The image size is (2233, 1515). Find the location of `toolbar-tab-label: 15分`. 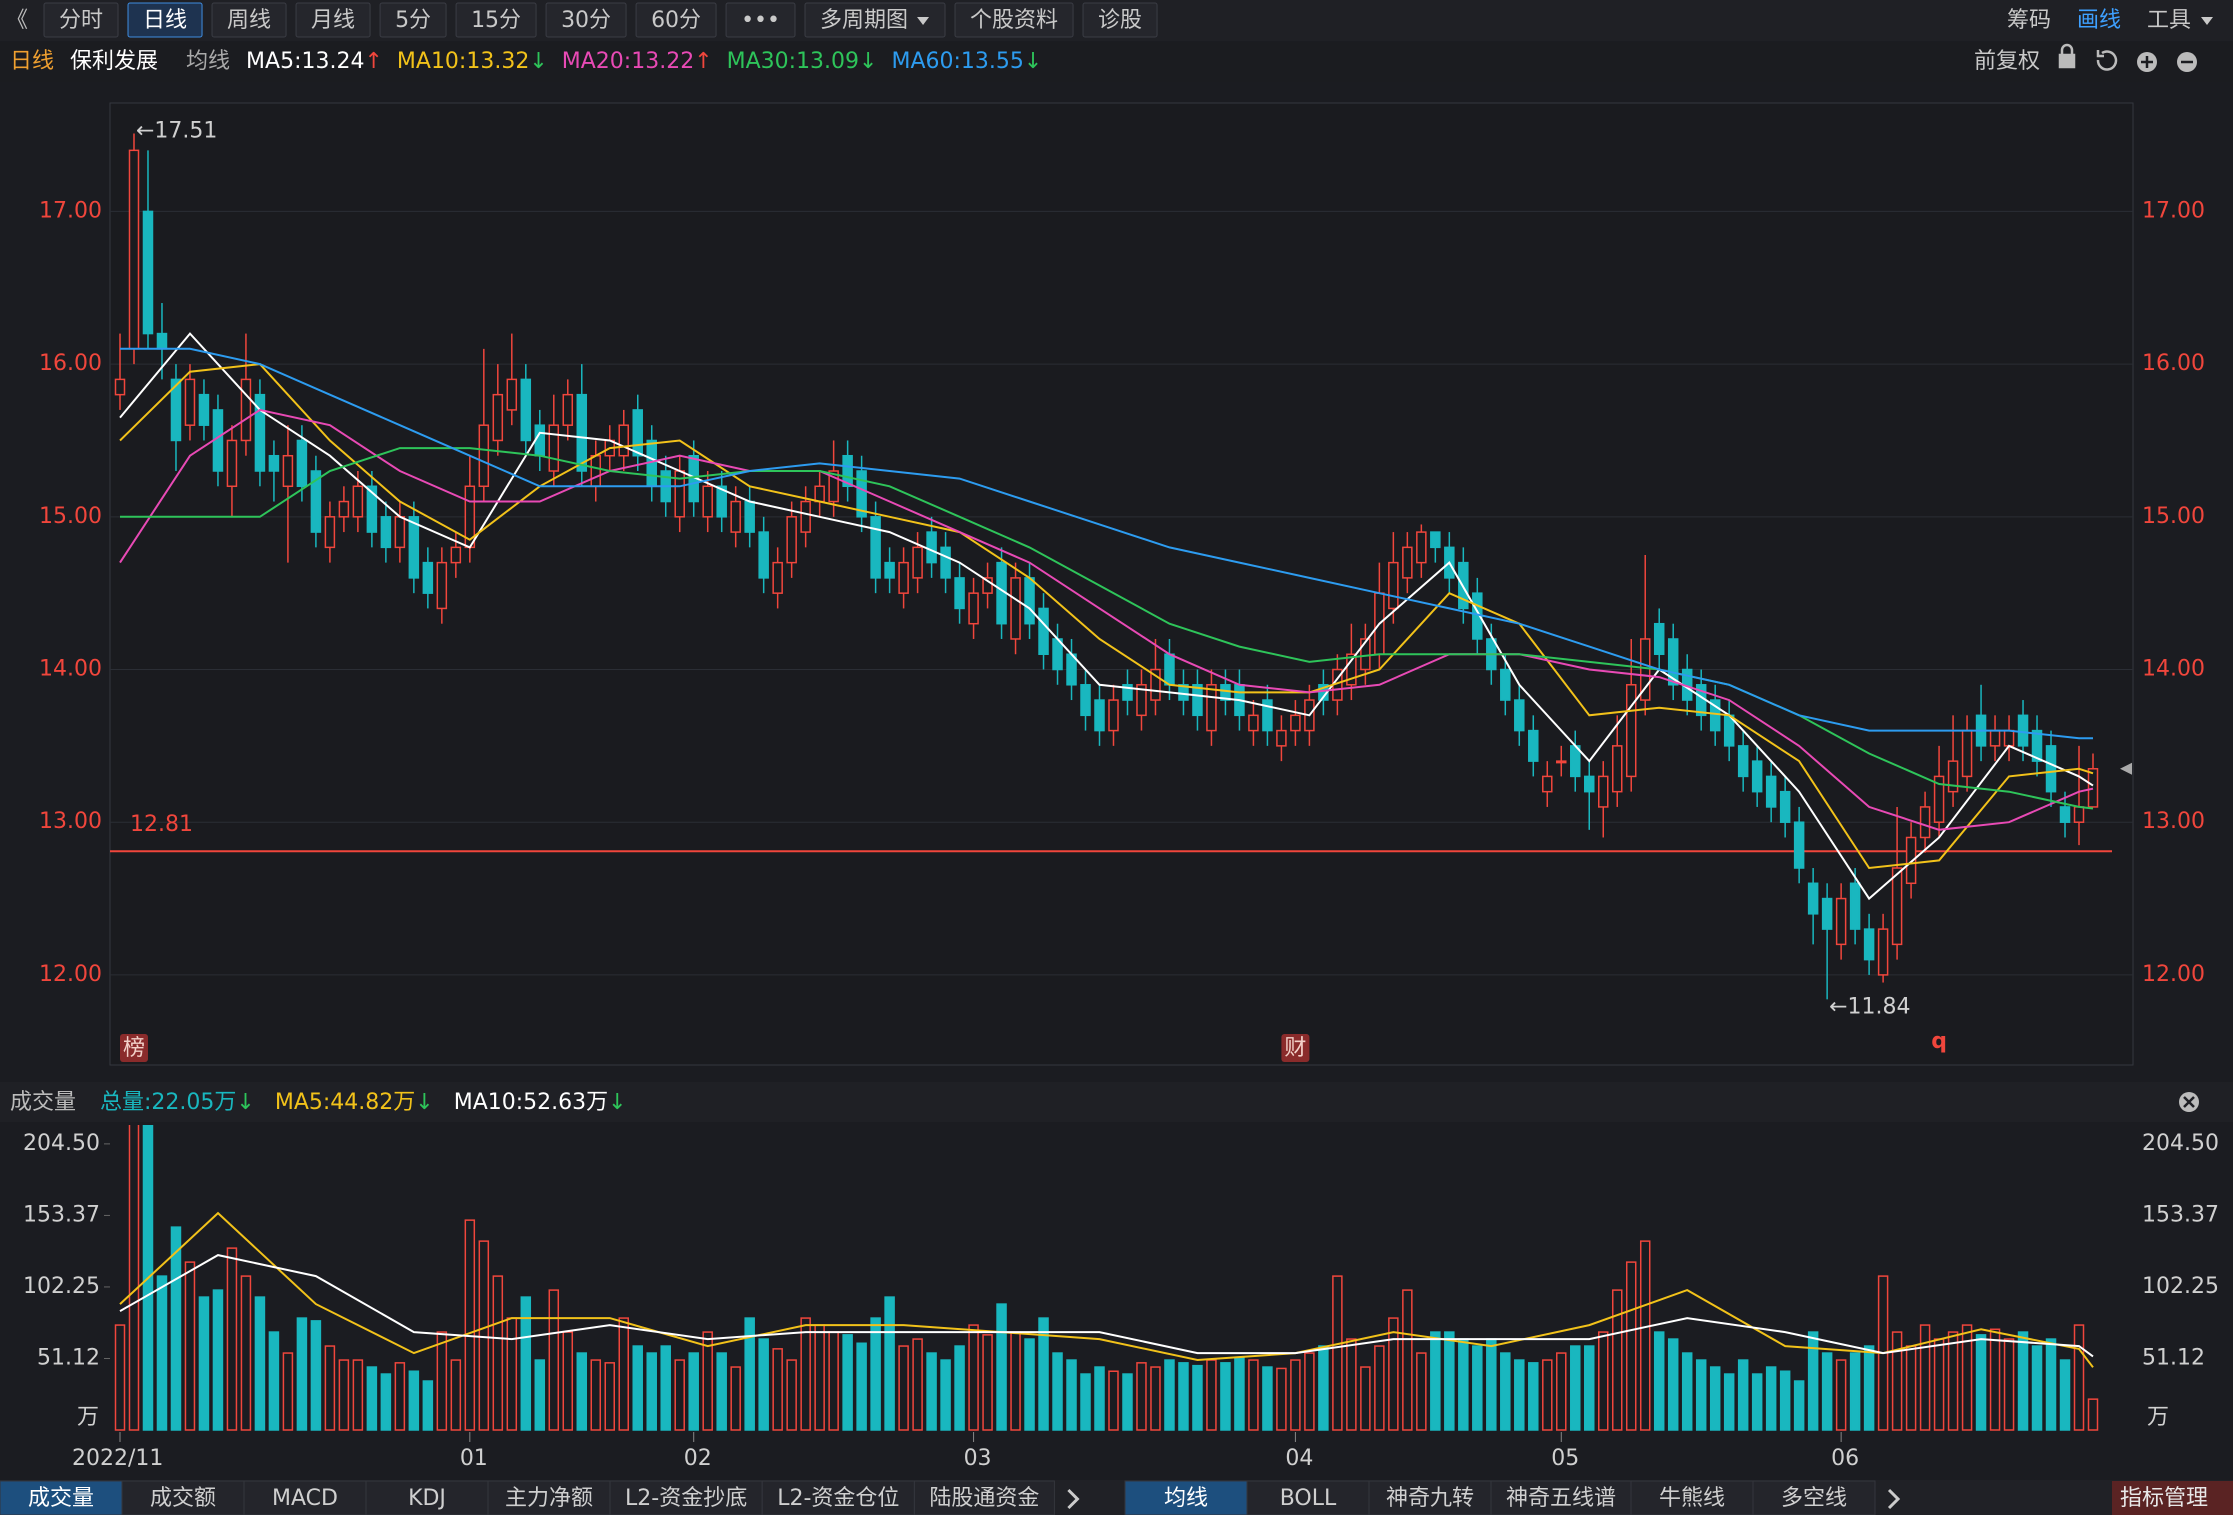

toolbar-tab-label: 15分 is located at coordinates (496, 20).